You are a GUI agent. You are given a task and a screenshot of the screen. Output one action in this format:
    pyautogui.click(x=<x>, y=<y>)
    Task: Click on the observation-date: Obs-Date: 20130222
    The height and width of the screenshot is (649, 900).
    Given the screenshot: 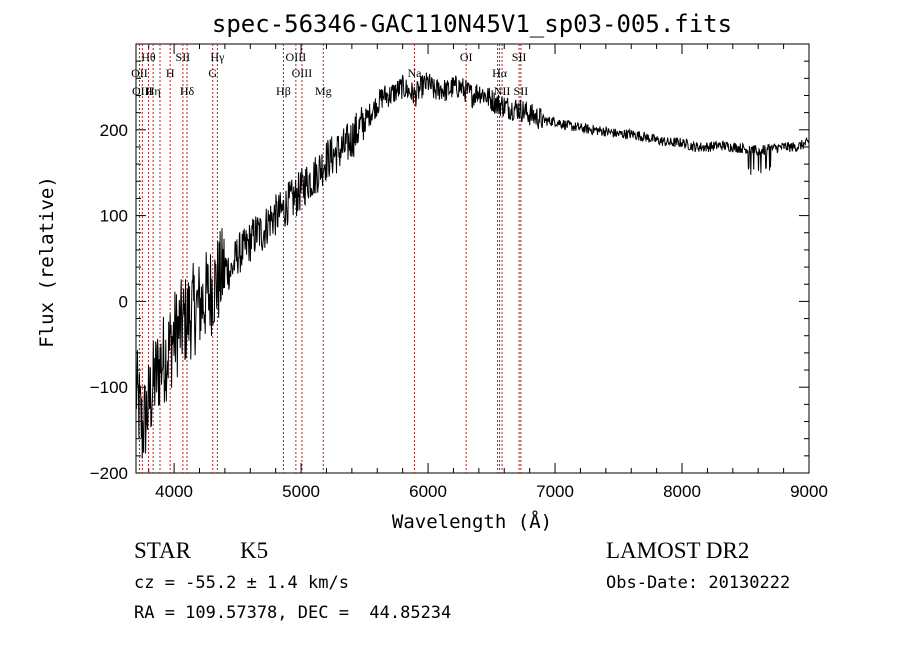 What is the action you would take?
    pyautogui.click(x=698, y=583)
    